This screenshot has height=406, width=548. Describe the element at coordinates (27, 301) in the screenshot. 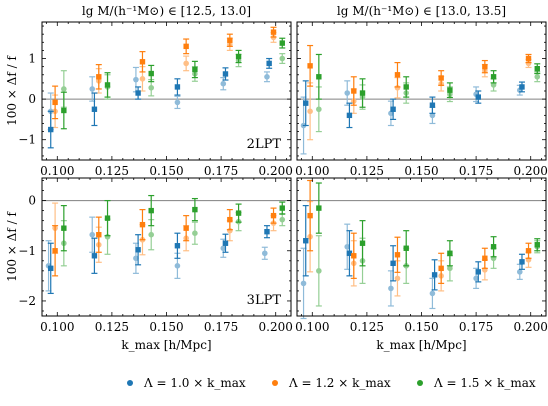

I see `y-tick-label: −2` at that location.